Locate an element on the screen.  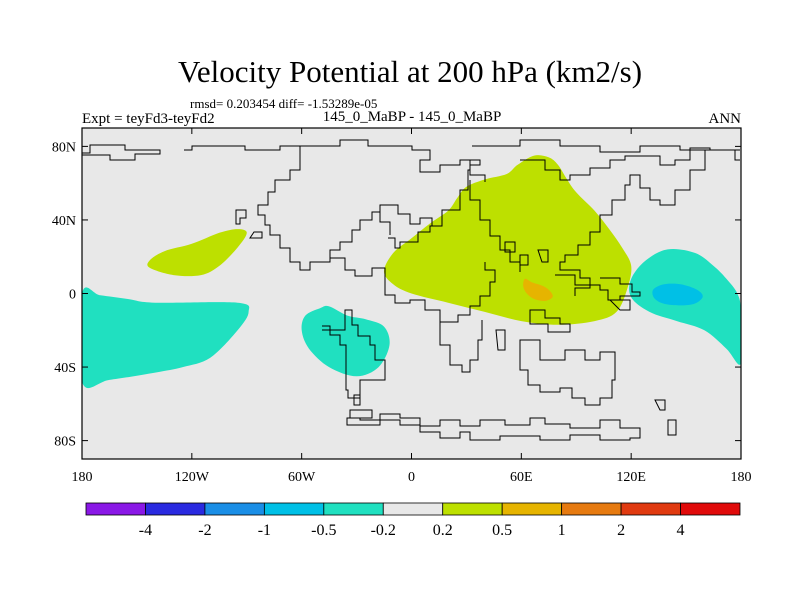
y-tick-label: 0 is located at coordinates (72, 295).